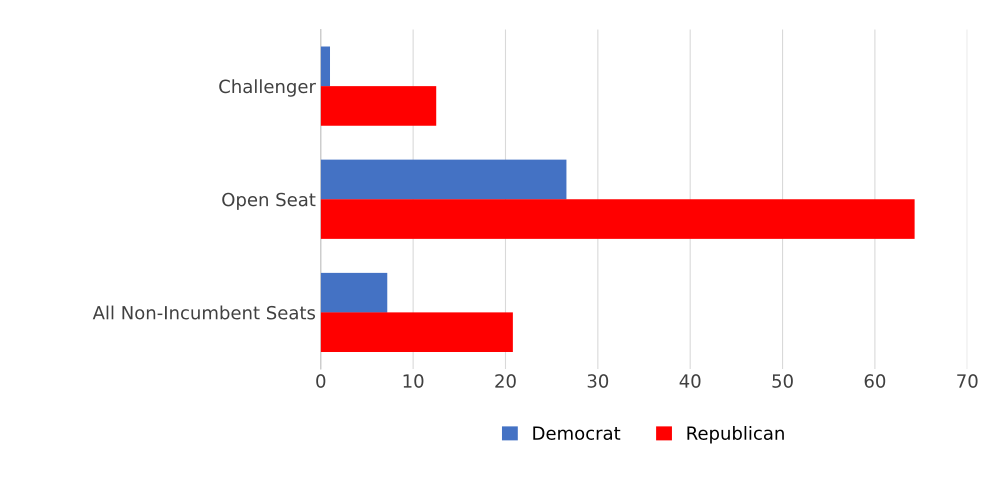  I want to click on x-tick-label: 70, so click(967, 381).